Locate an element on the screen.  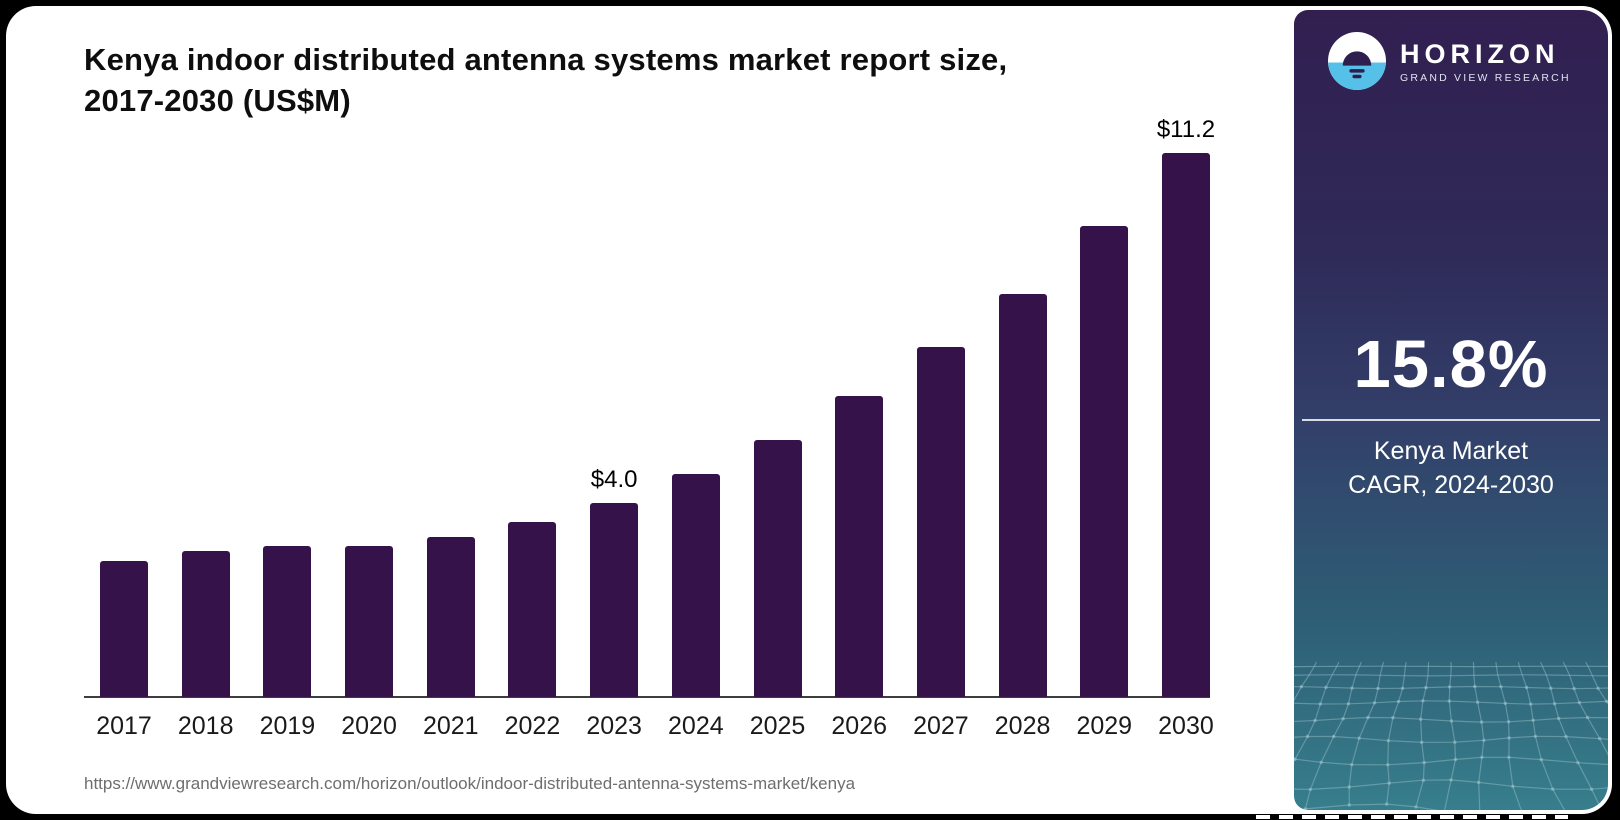
x-tick-2023: 2023 is located at coordinates (614, 726).